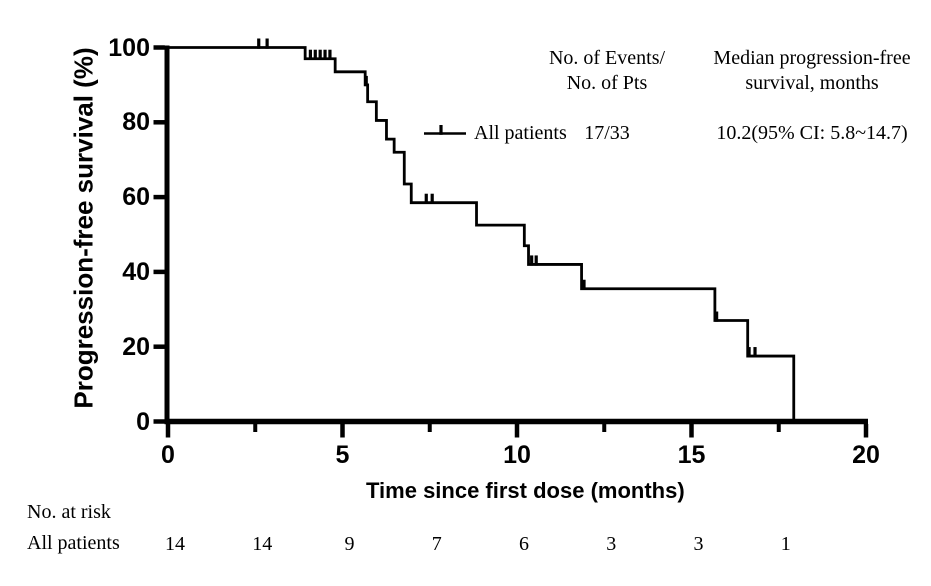 This screenshot has height=586, width=931. I want to click on y-tick-label: 20, so click(136, 346).